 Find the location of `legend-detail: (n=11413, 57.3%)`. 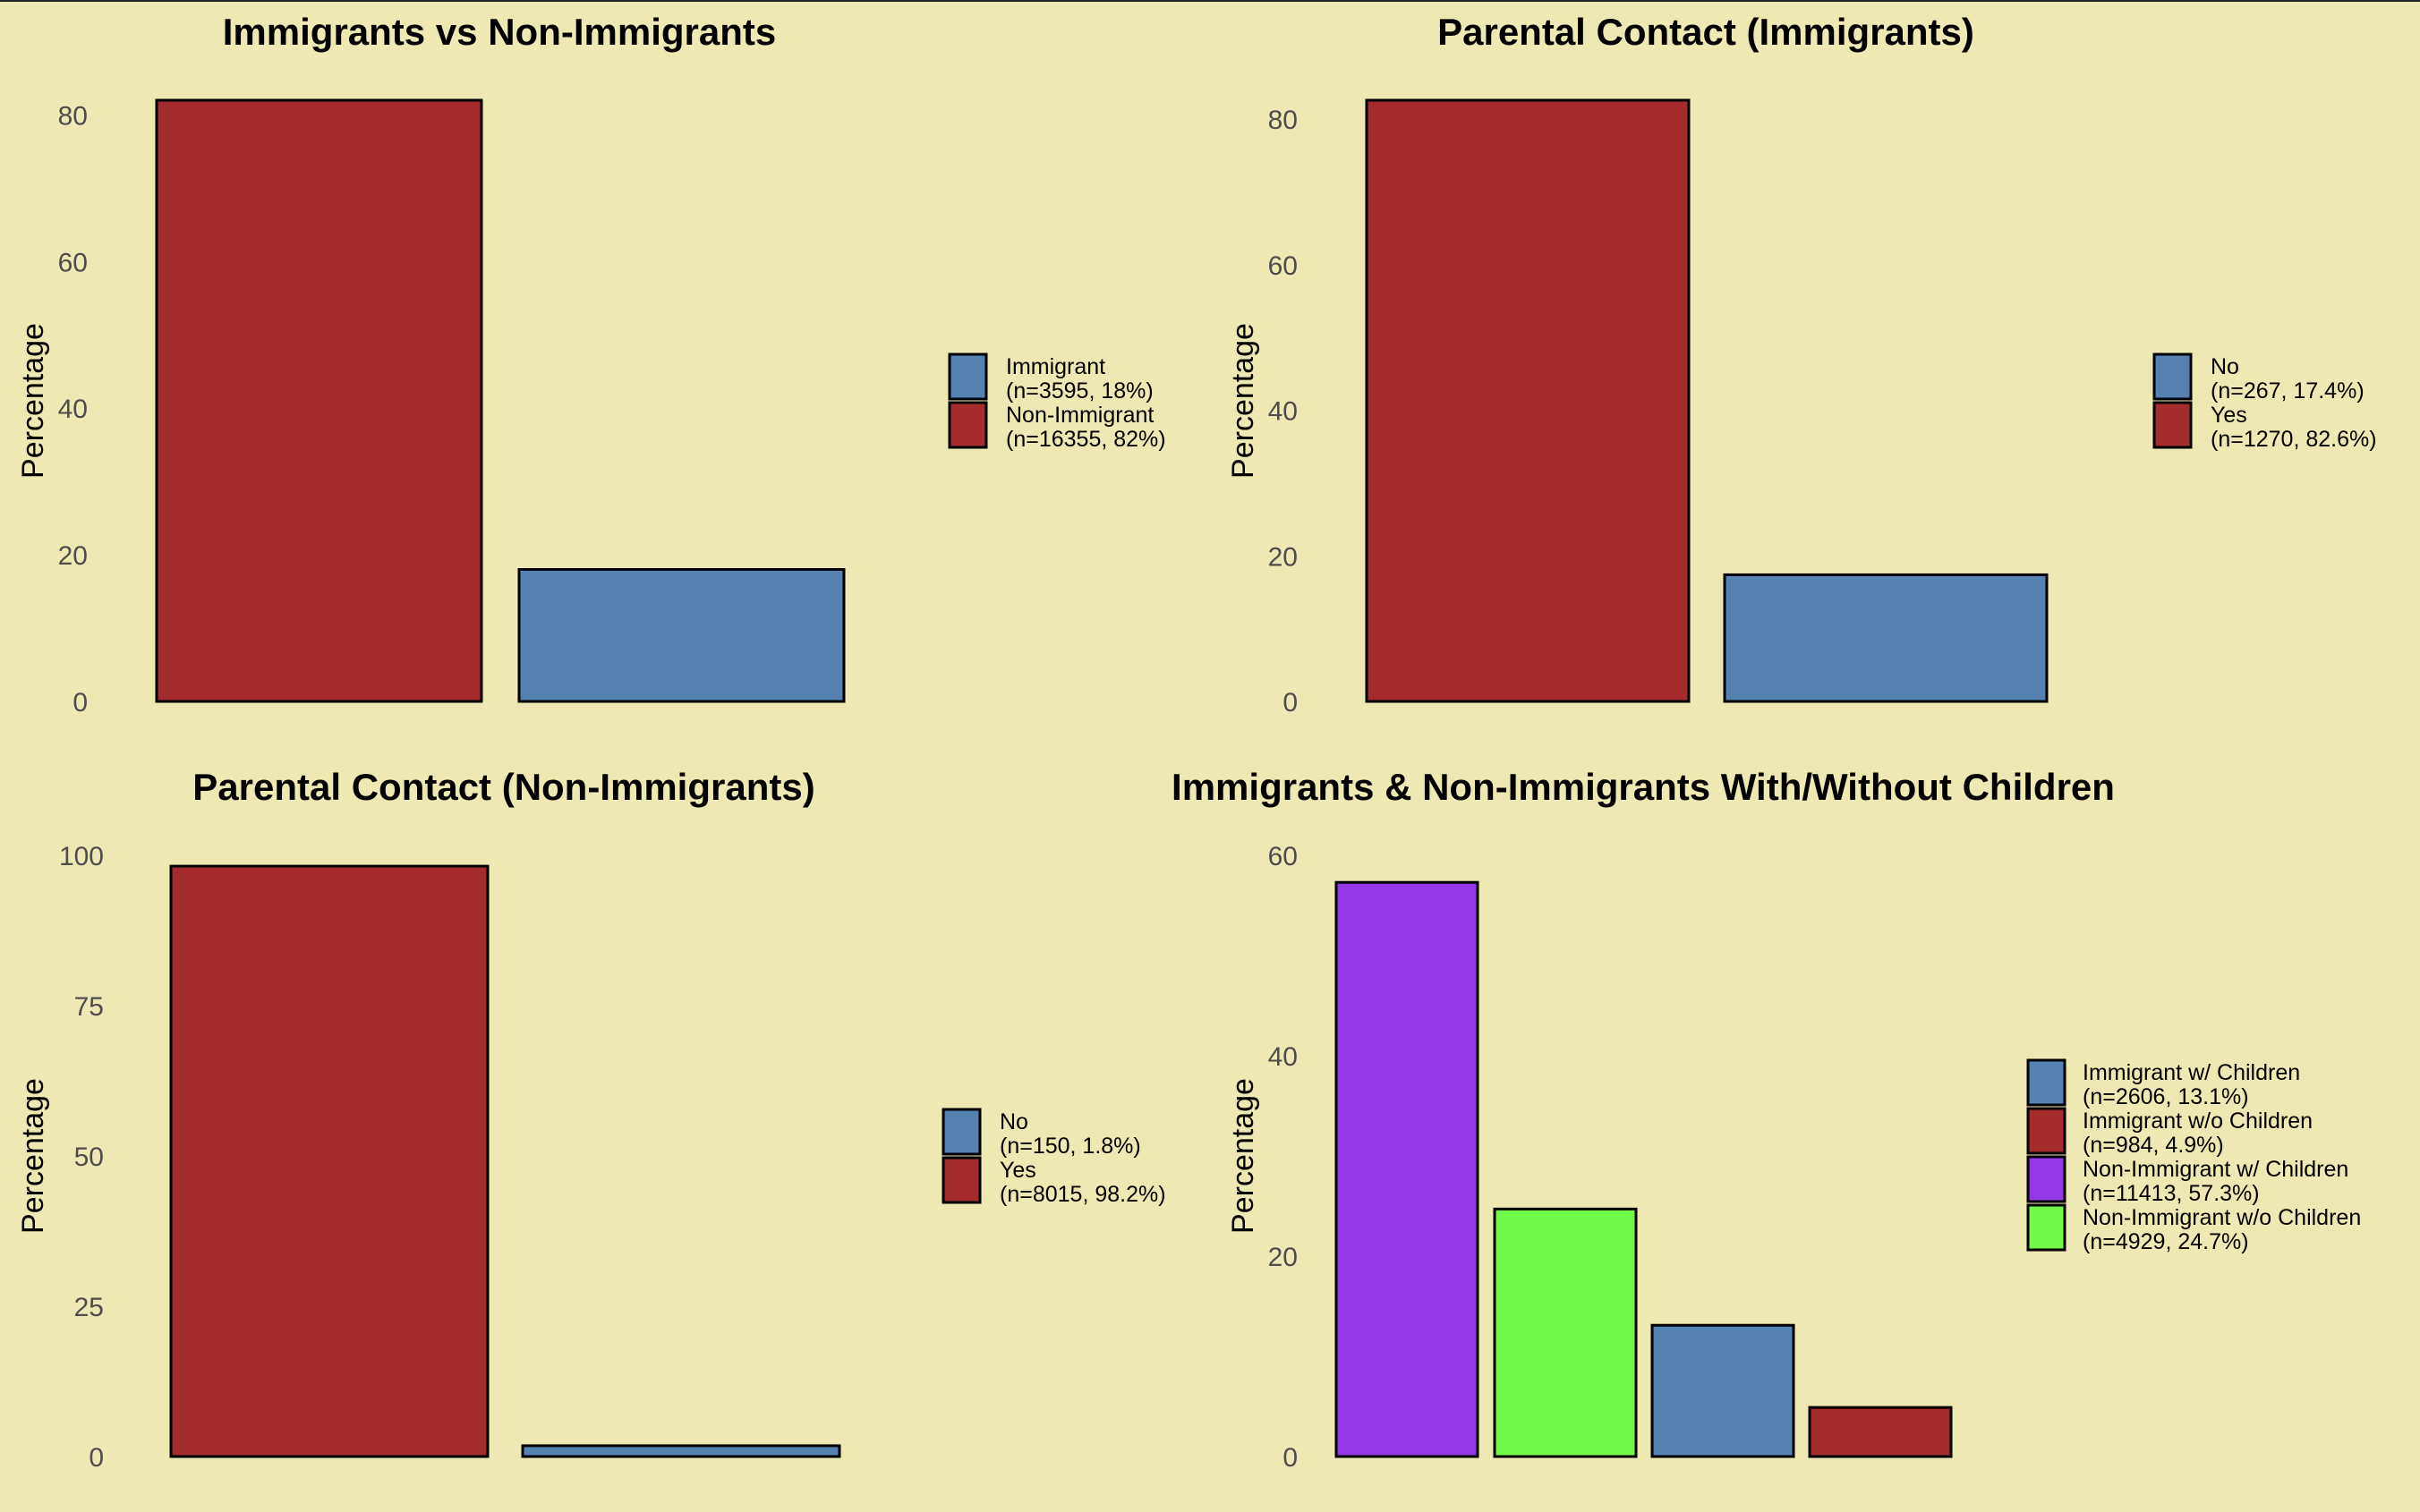

legend-detail: (n=11413, 57.3%) is located at coordinates (2171, 1193).